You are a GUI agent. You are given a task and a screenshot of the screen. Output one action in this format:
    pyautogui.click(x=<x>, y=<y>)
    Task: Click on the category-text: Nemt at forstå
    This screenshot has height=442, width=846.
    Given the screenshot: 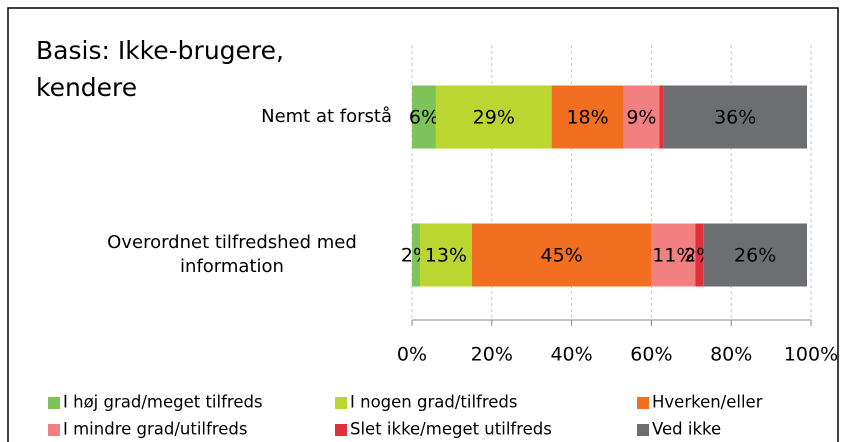 What is the action you would take?
    pyautogui.click(x=326, y=116)
    